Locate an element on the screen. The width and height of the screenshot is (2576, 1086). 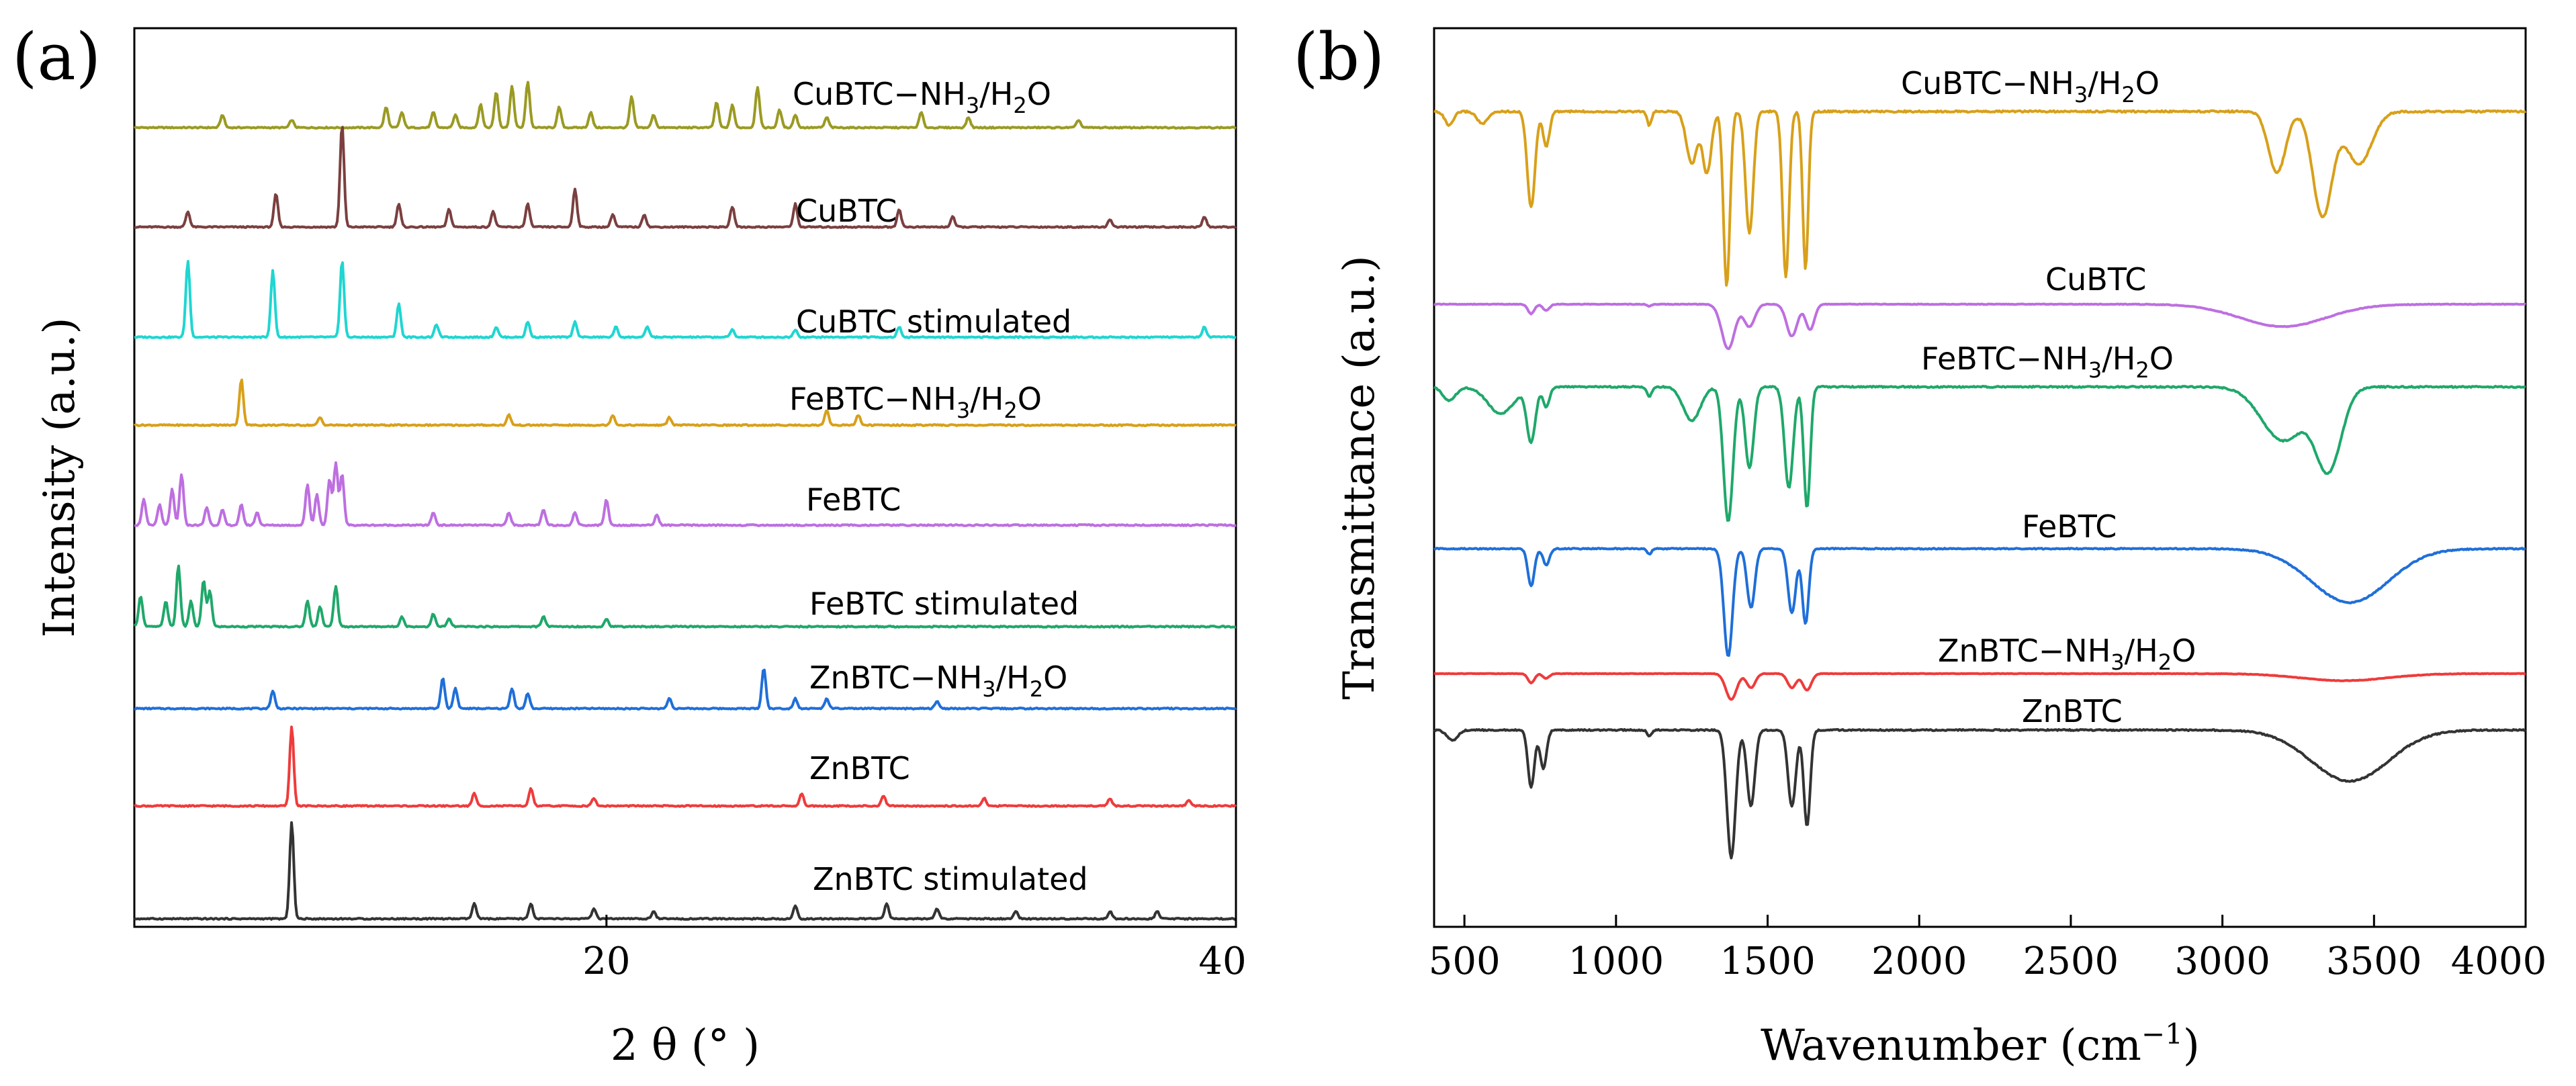
xrd-label-2: CuBTC stimulated is located at coordinates (934, 322).